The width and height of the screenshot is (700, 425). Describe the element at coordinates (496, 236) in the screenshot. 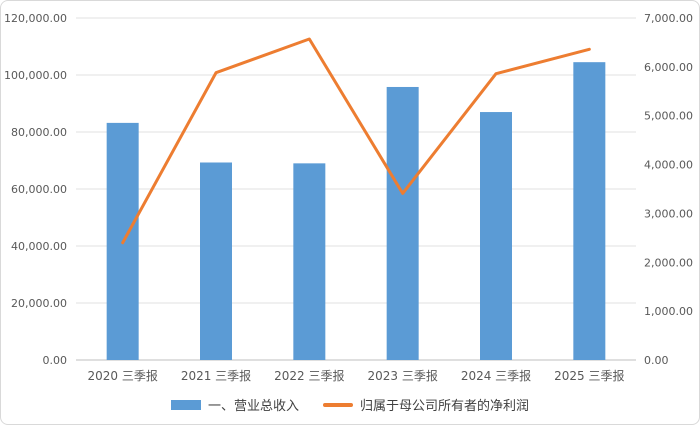

I see `bar-2024` at that location.